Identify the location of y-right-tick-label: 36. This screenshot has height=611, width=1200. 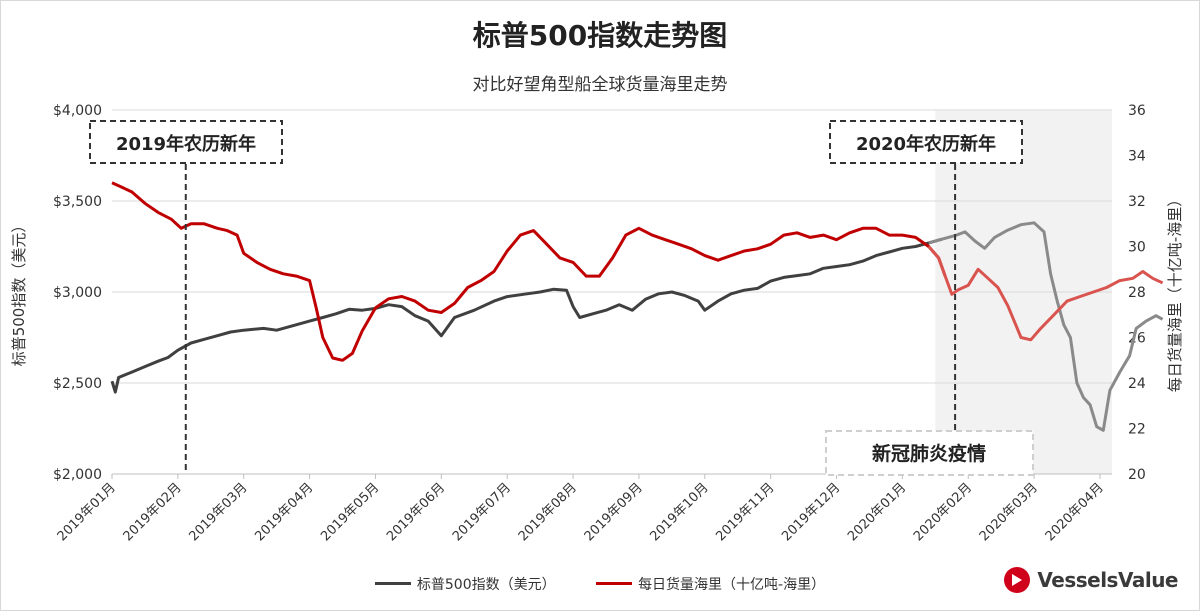
(1137, 111).